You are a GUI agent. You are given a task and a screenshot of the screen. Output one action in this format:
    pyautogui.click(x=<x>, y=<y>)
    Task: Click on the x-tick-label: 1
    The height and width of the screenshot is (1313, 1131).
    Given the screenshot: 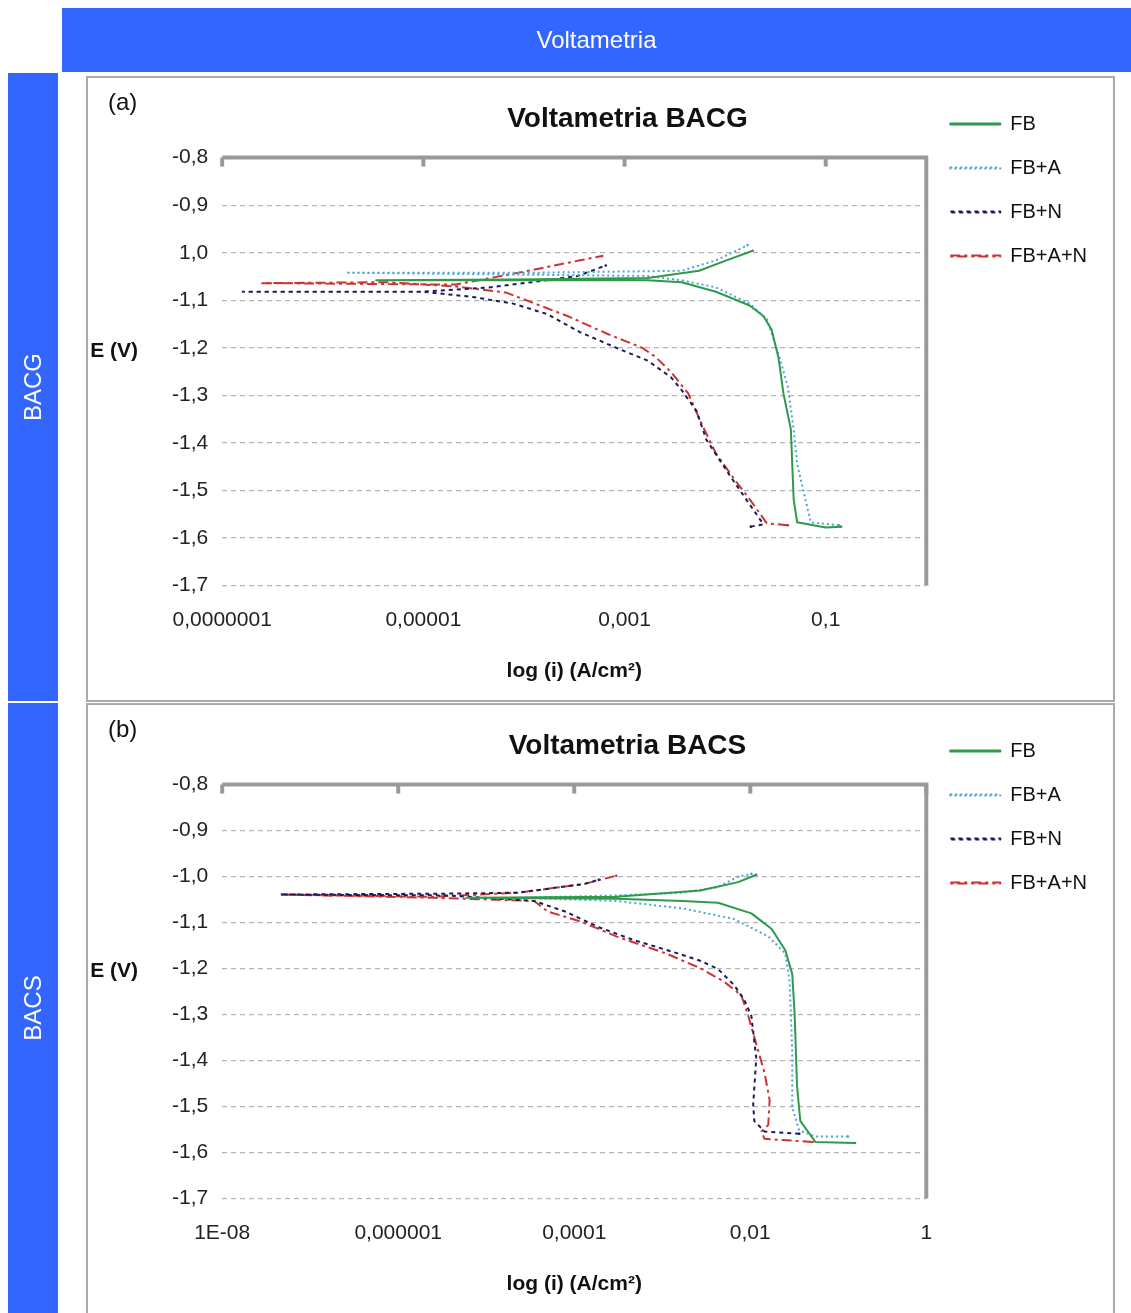 What is the action you would take?
    pyautogui.click(x=926, y=1231)
    